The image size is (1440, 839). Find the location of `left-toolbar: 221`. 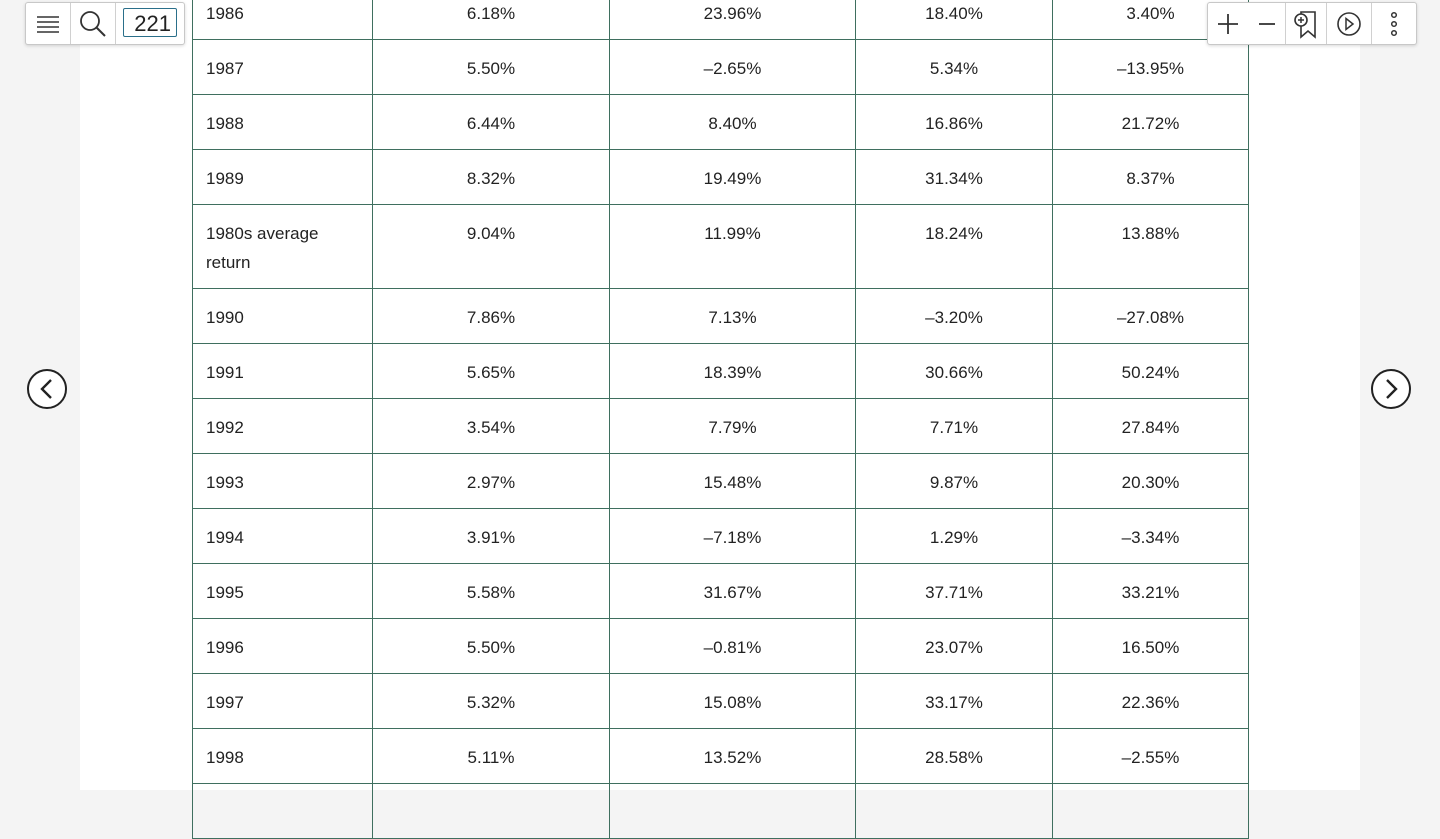

left-toolbar: 221 is located at coordinates (105, 23).